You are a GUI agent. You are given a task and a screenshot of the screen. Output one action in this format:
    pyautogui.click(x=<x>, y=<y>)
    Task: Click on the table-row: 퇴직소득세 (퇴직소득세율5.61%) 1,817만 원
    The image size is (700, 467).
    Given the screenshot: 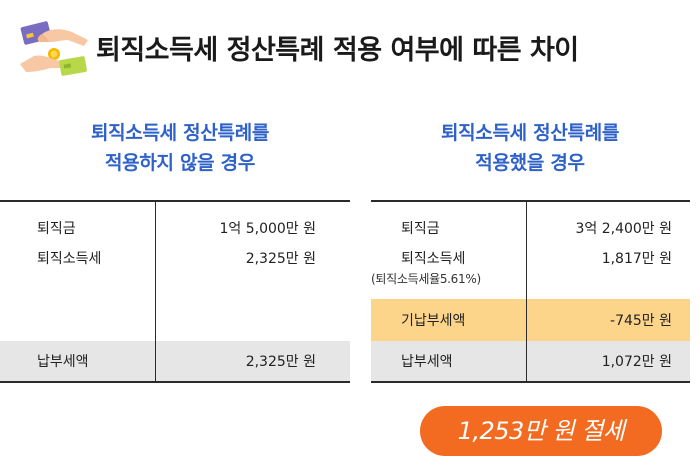 What is the action you would take?
    pyautogui.click(x=530, y=271)
    